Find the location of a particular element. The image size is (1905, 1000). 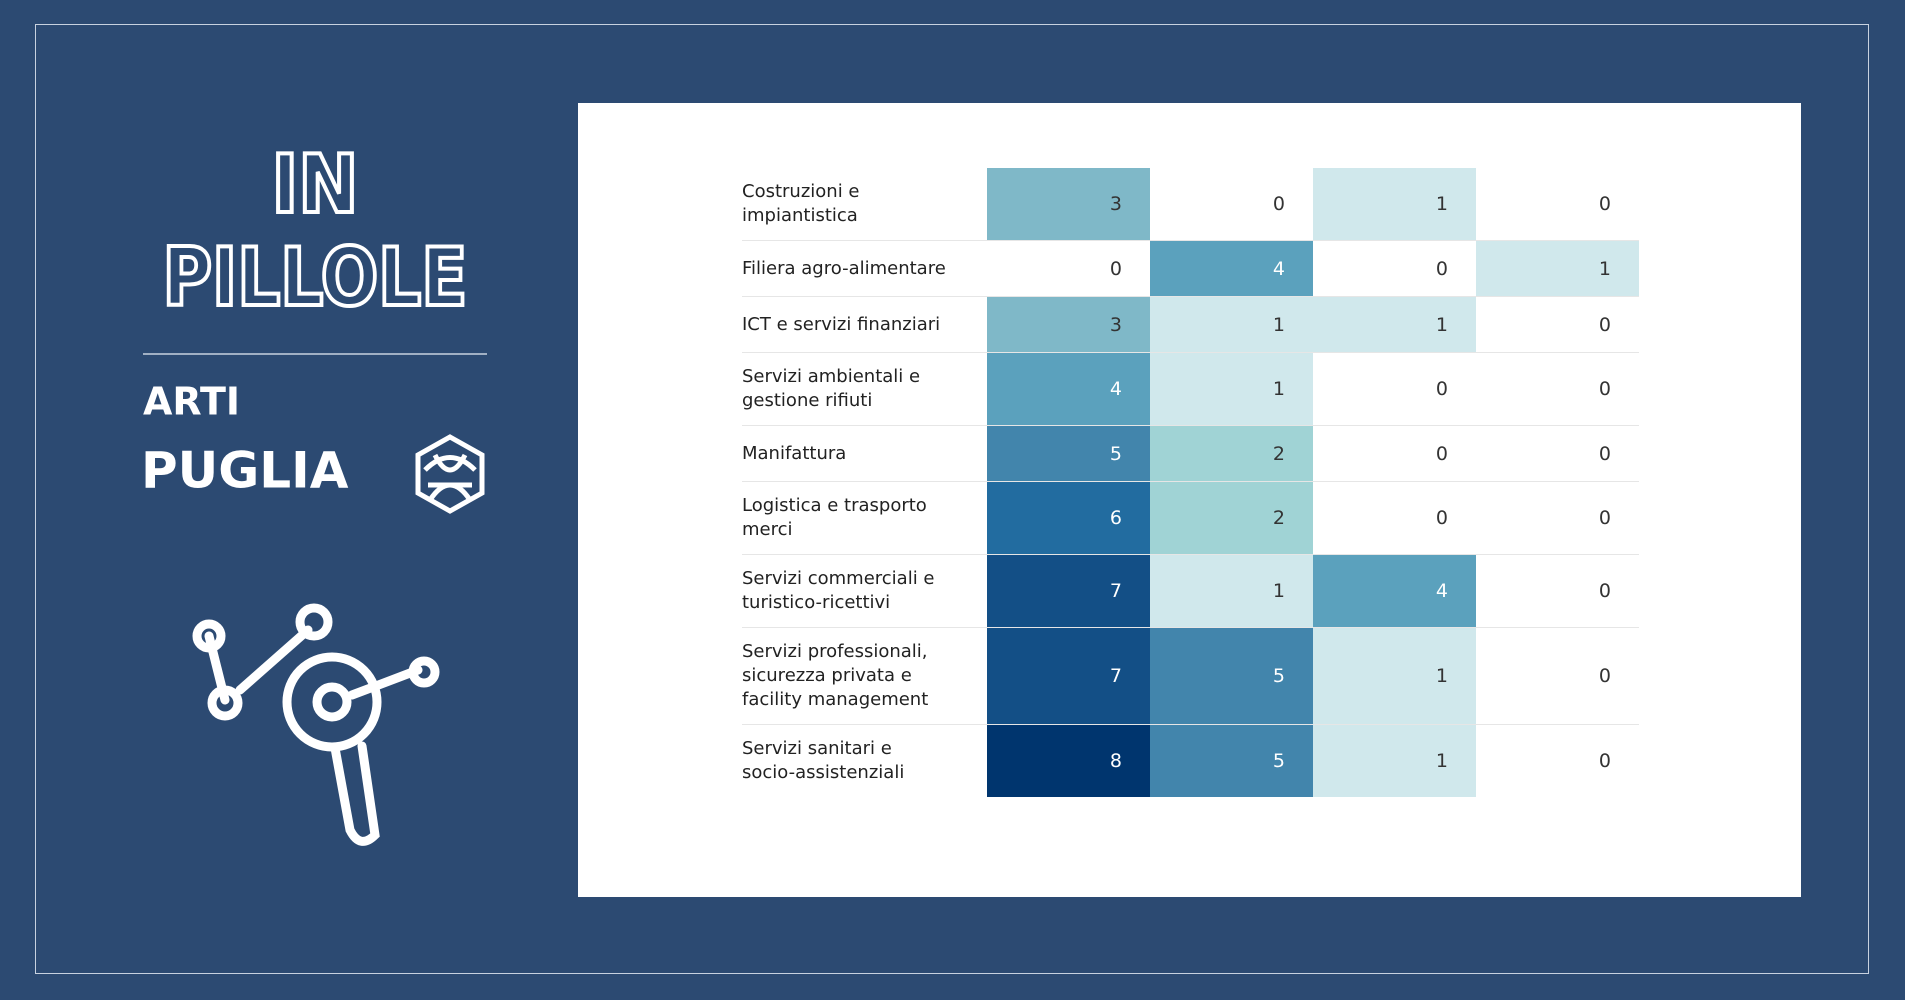

cell: 8 is located at coordinates (1068, 761).